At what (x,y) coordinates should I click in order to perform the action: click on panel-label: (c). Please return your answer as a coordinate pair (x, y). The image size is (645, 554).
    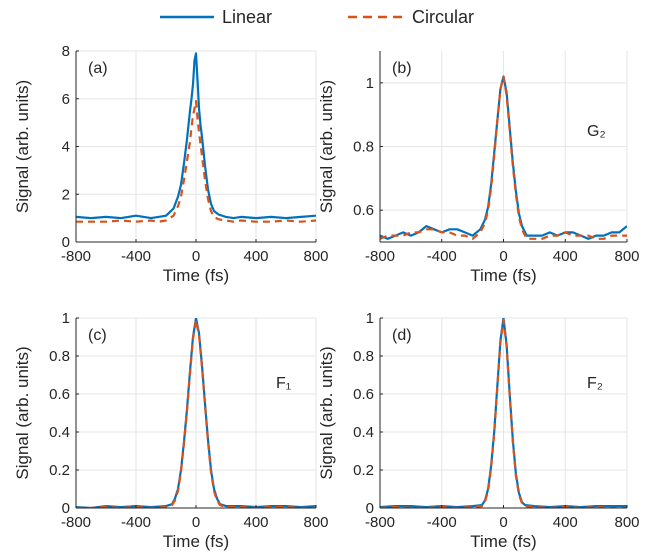
    Looking at the image, I should click on (97, 335).